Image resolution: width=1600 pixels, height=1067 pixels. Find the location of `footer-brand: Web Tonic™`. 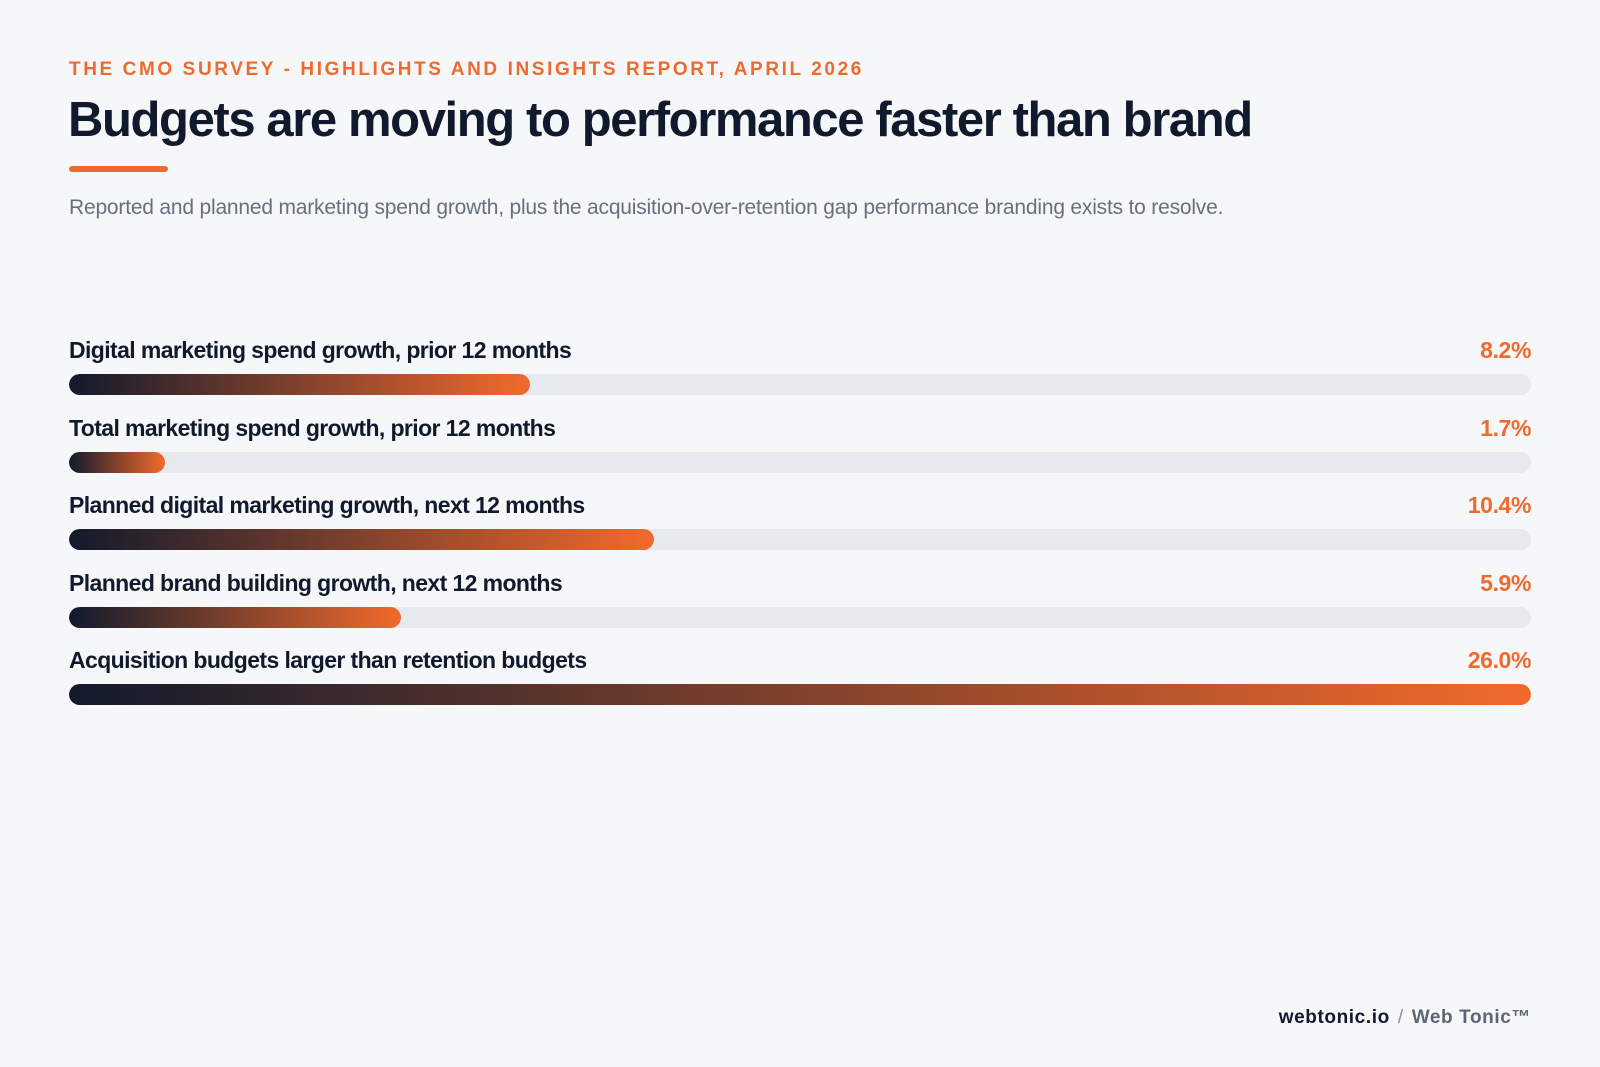

footer-brand: Web Tonic™ is located at coordinates (1471, 1017).